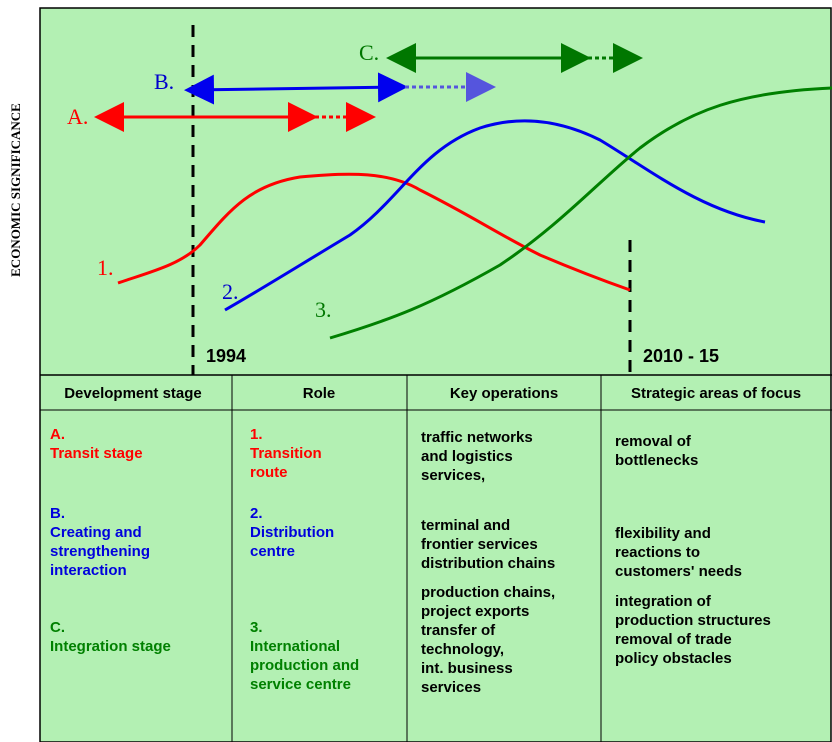  I want to click on curve, so click(374, 232).